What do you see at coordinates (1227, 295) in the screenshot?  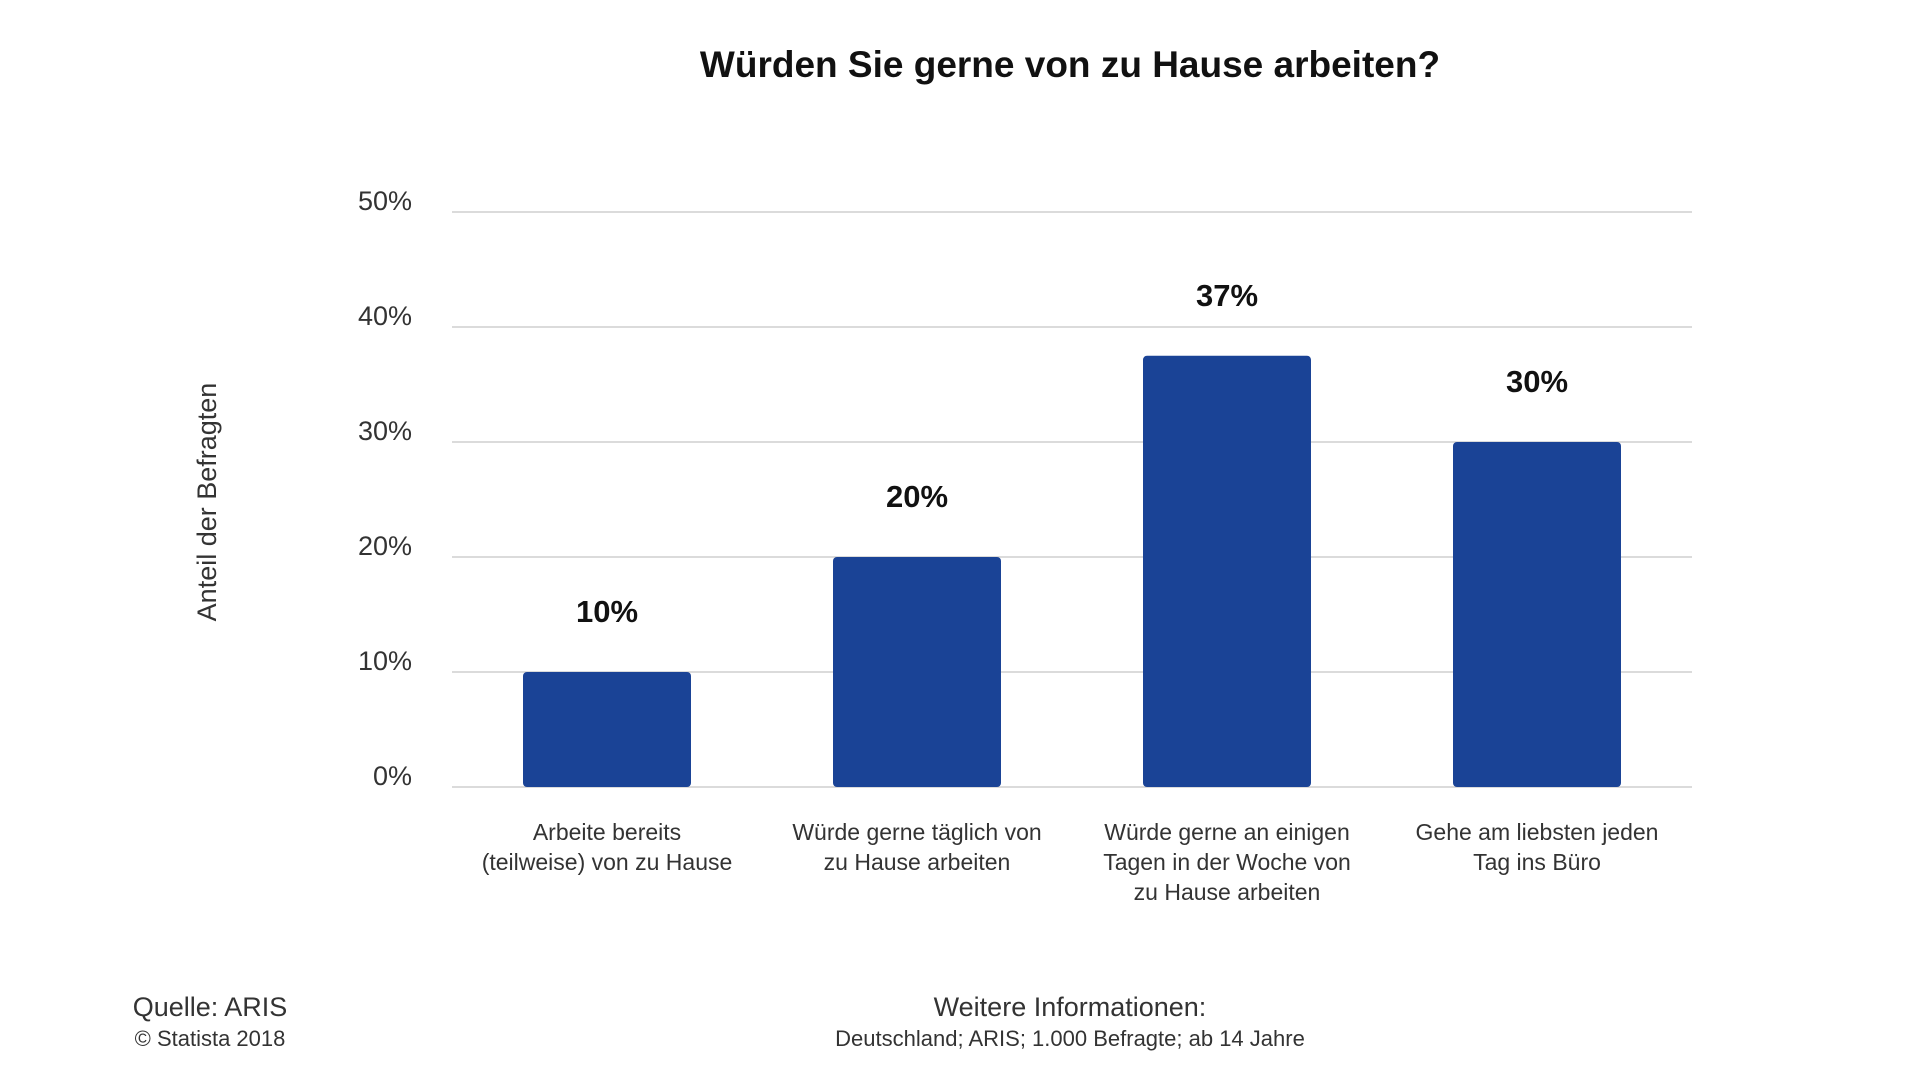 I see `data-label: 37%` at bounding box center [1227, 295].